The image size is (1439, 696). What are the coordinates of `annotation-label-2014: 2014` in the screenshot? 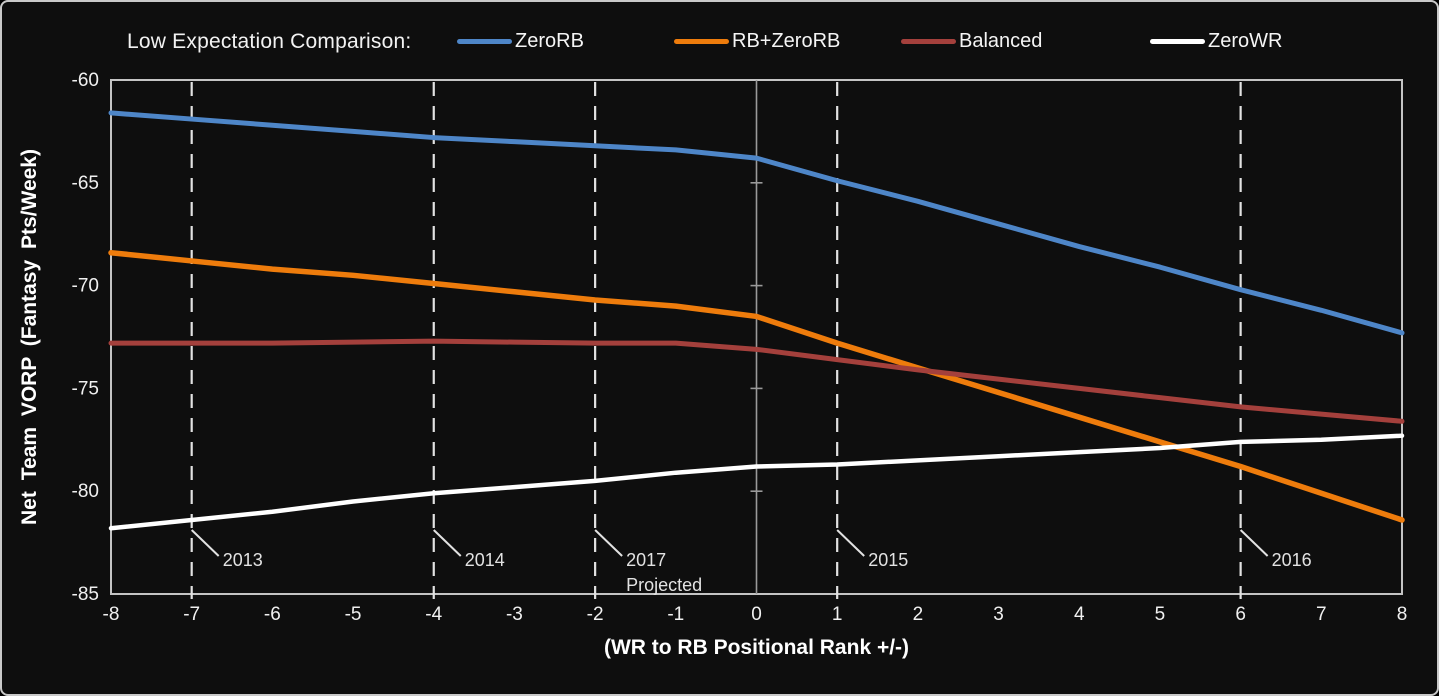 It's located at (485, 560).